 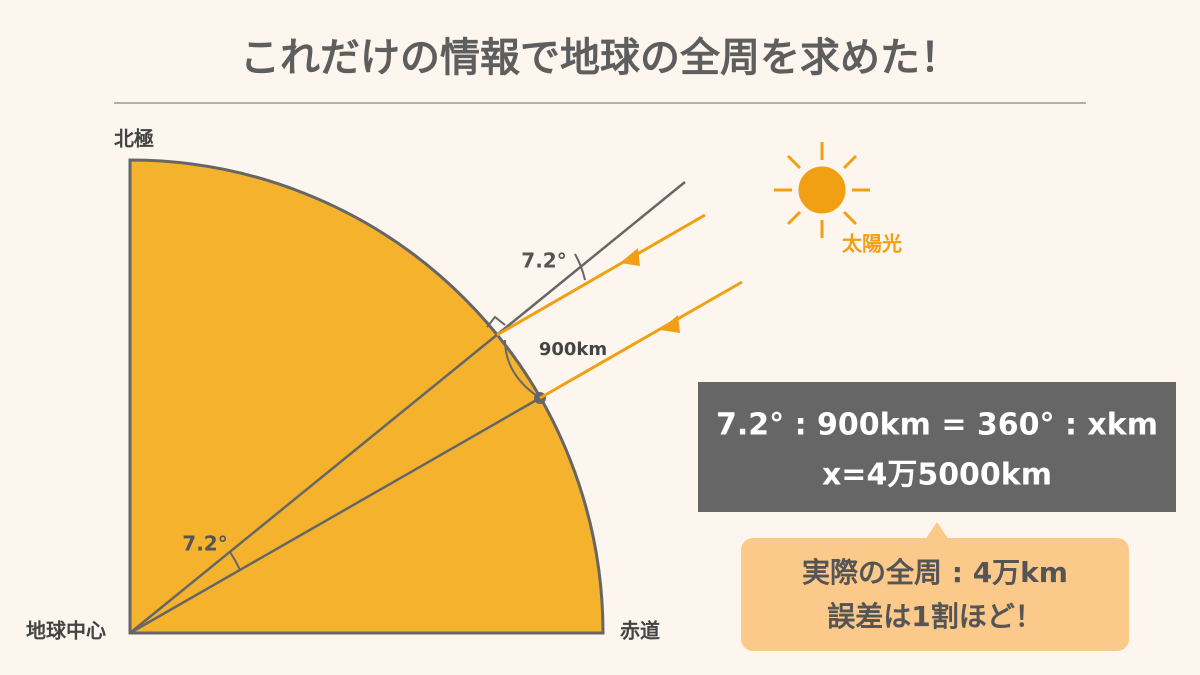 I want to click on label: 地球中心, so click(x=66, y=631).